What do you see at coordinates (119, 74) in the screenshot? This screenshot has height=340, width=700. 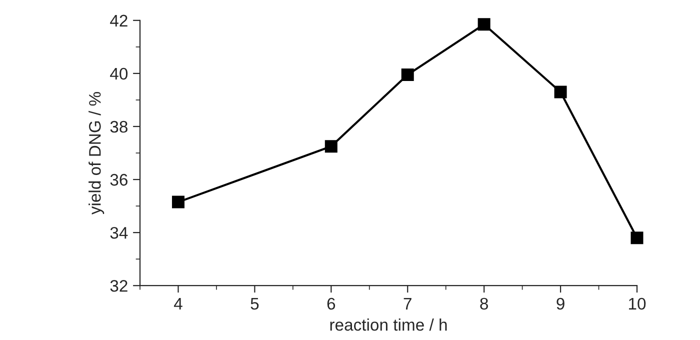 I see `y-tick-label: 40` at bounding box center [119, 74].